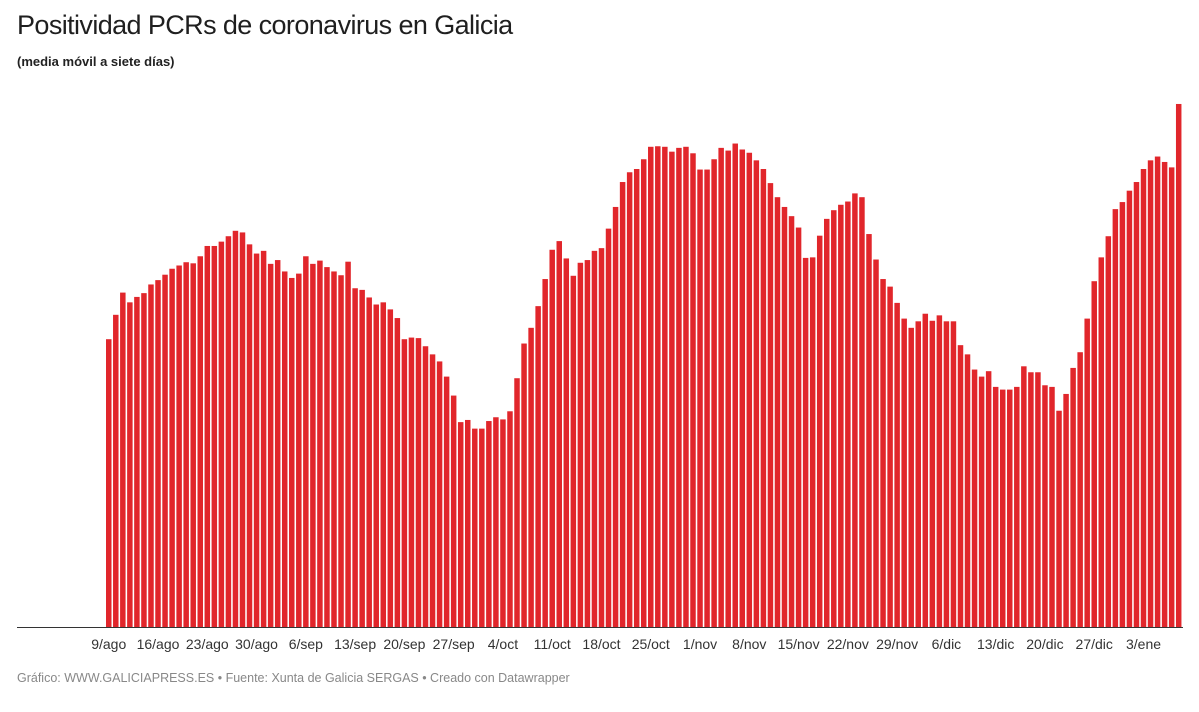 This screenshot has height=712, width=1199. Describe the element at coordinates (207, 644) in the screenshot. I see `x-tick-label: 23/ago` at that location.